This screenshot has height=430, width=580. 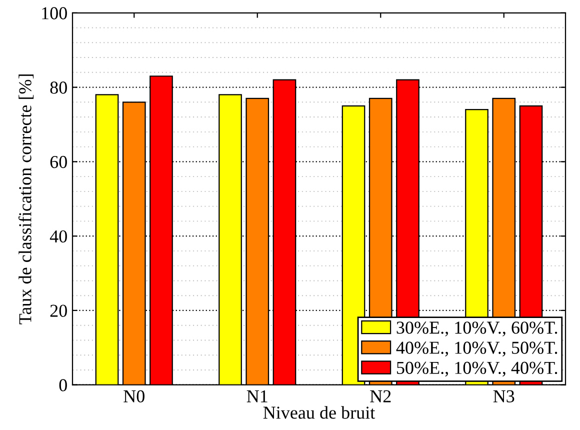 I want to click on y-tick-label: 40, so click(x=58, y=236).